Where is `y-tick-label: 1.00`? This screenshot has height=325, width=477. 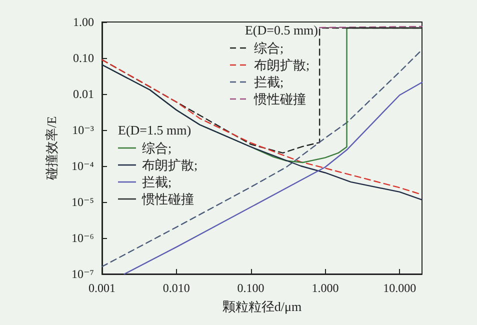 y-tick-label: 1.00 is located at coordinates (83, 22).